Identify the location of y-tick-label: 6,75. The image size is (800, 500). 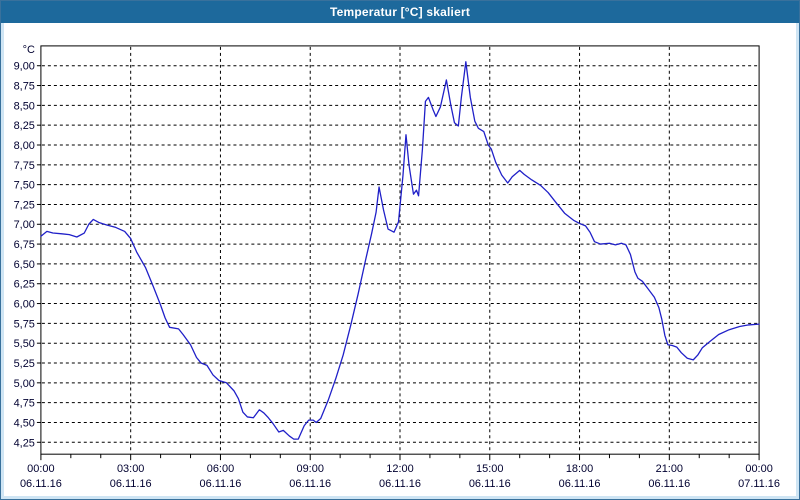
(24, 245).